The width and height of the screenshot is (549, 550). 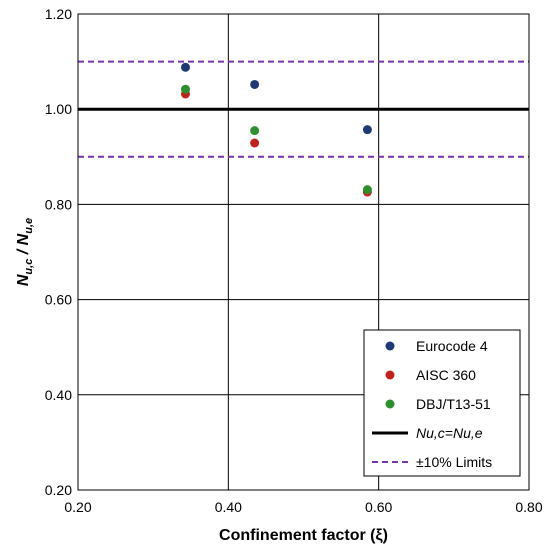 I want to click on legend-label: AISC 360, so click(x=446, y=375).